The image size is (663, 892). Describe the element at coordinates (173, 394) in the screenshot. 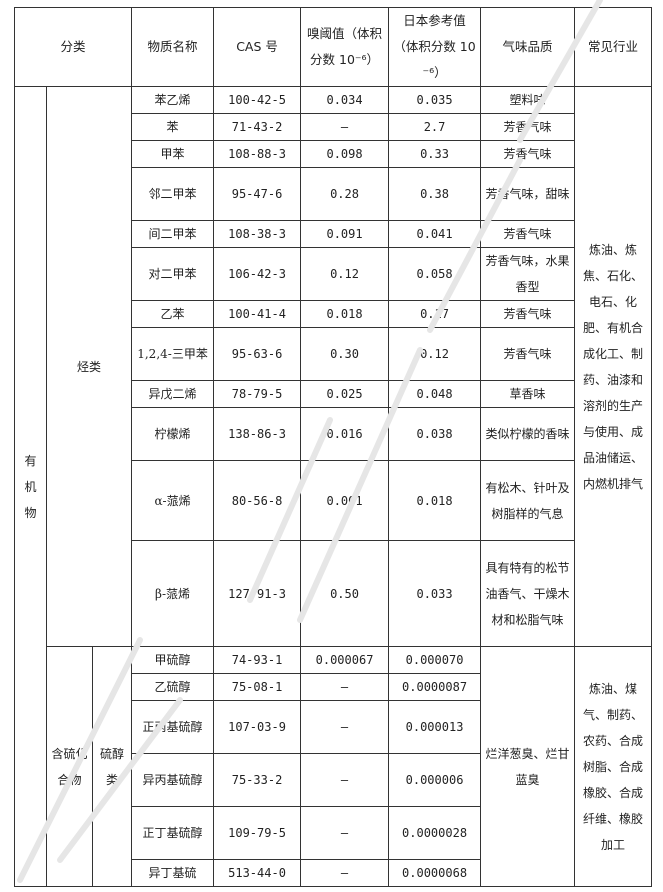

I see `substance-name: 异戊二烯` at that location.